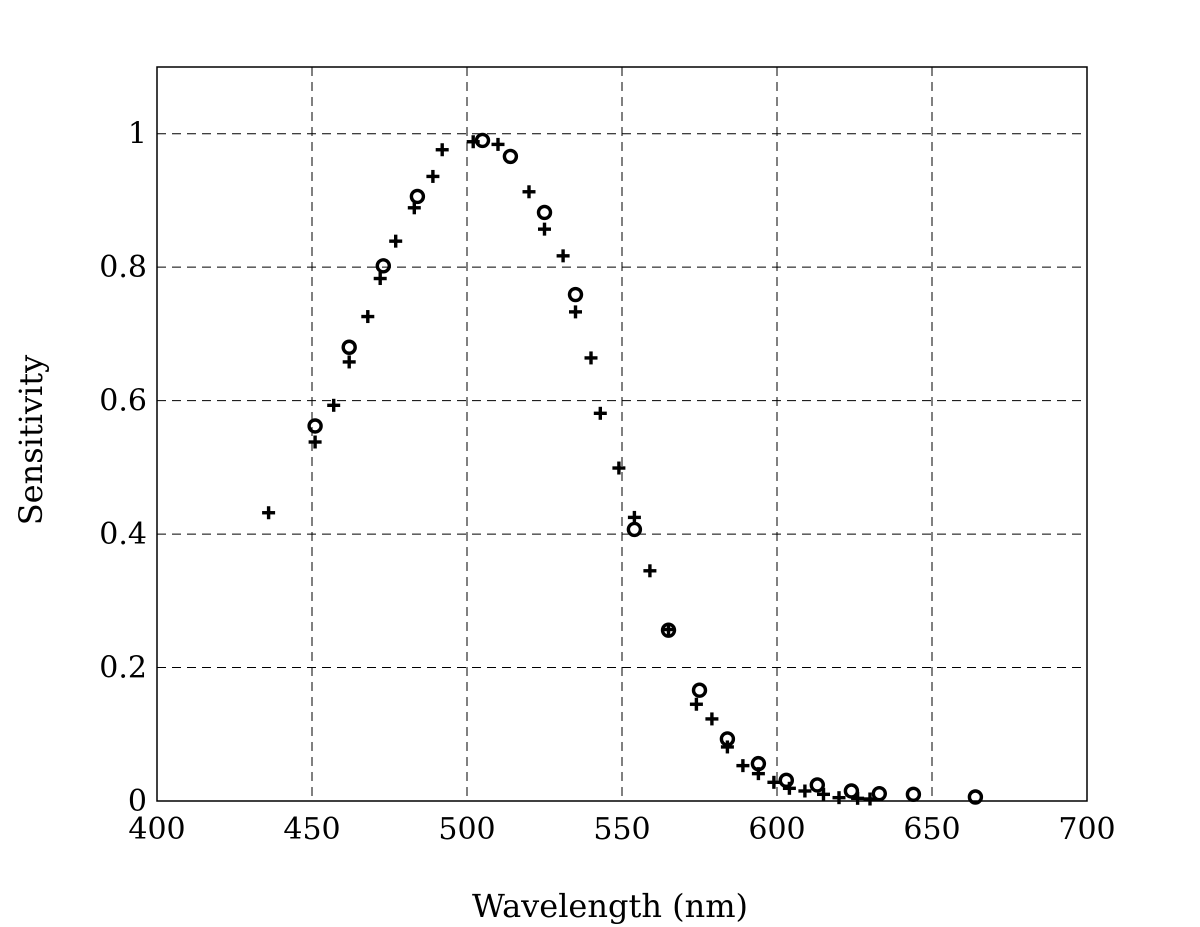 The width and height of the screenshot is (1200, 927). What do you see at coordinates (156, 829) in the screenshot?
I see `x-tick-label: 400` at bounding box center [156, 829].